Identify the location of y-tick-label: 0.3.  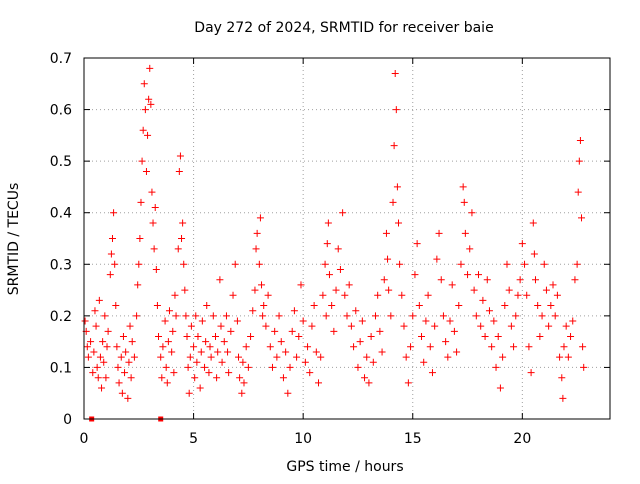
(61, 265).